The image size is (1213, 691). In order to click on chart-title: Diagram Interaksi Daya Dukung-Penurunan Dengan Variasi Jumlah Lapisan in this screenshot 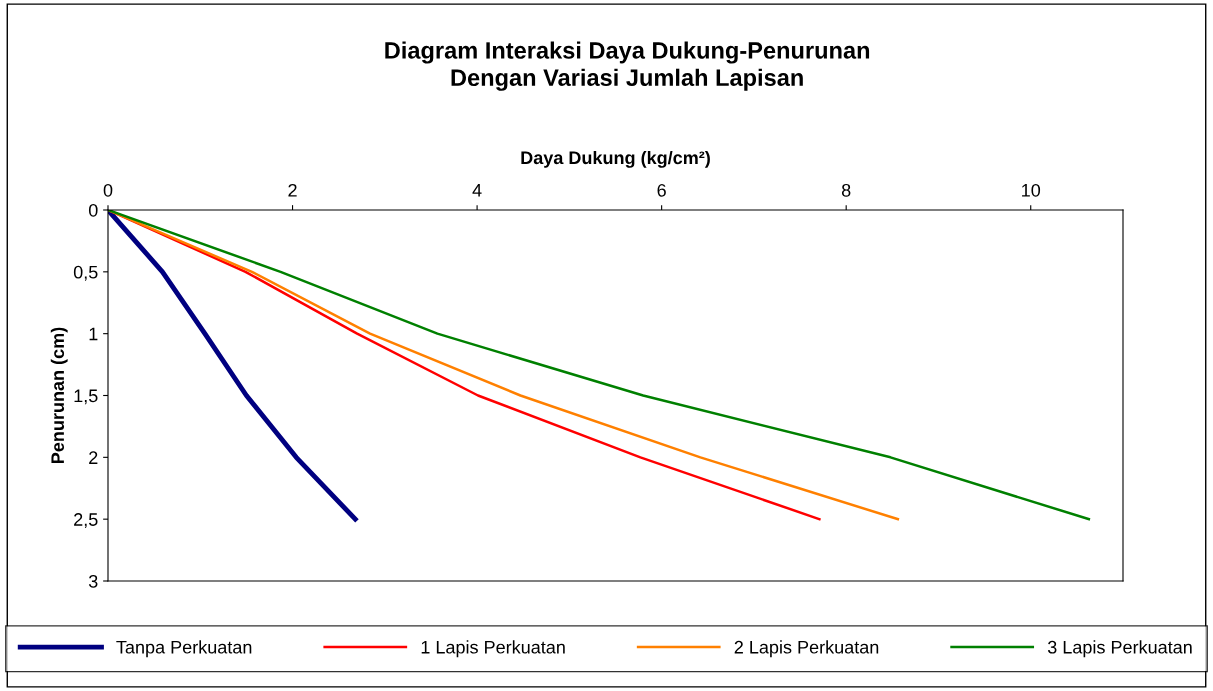, I will do `click(627, 66)`.